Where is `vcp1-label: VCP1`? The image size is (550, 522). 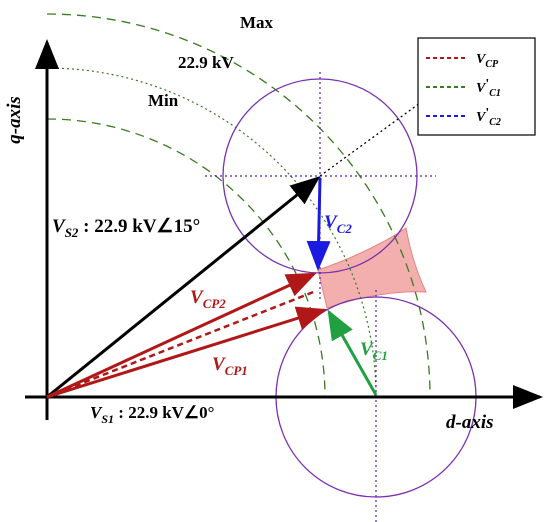
vcp1-label: VCP1 is located at coordinates (230, 366).